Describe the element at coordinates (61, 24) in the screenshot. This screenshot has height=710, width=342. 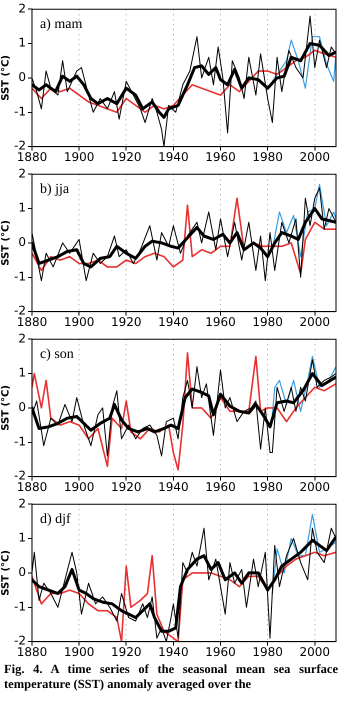
I see `text: a) mam` at that location.